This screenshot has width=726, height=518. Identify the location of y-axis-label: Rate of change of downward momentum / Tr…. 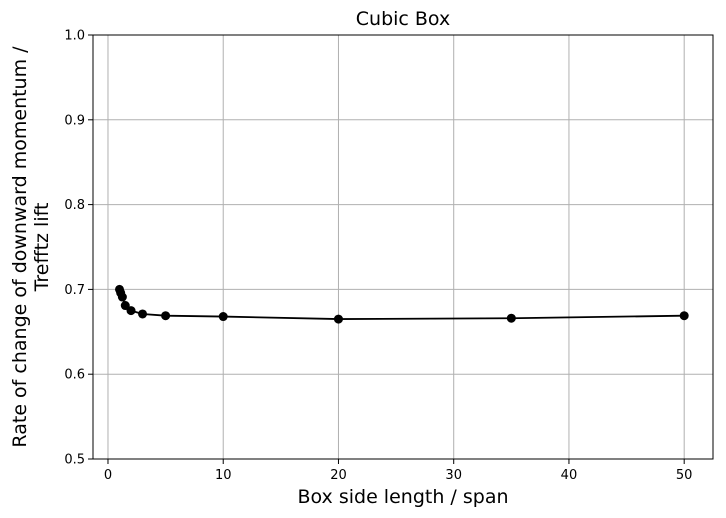
(31, 247).